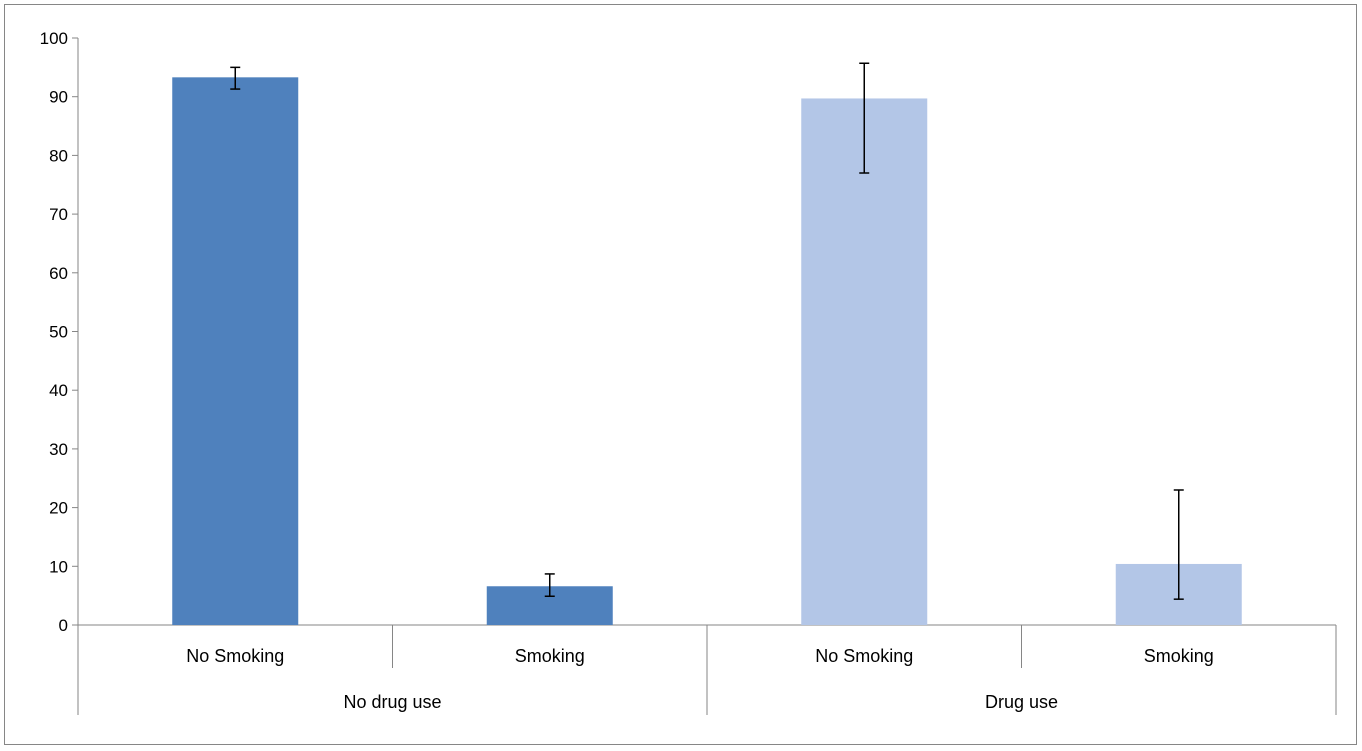  What do you see at coordinates (1021, 702) in the screenshot?
I see `x-group-label: Drug use` at bounding box center [1021, 702].